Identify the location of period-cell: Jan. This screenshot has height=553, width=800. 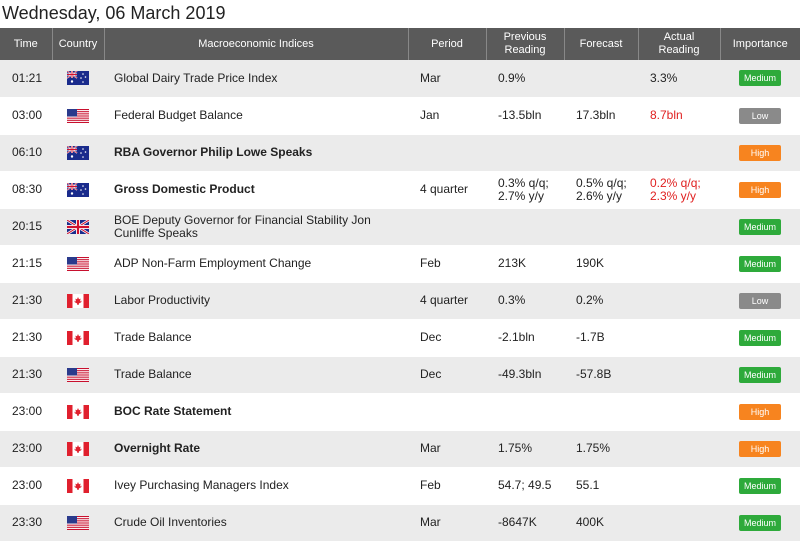
(447, 116).